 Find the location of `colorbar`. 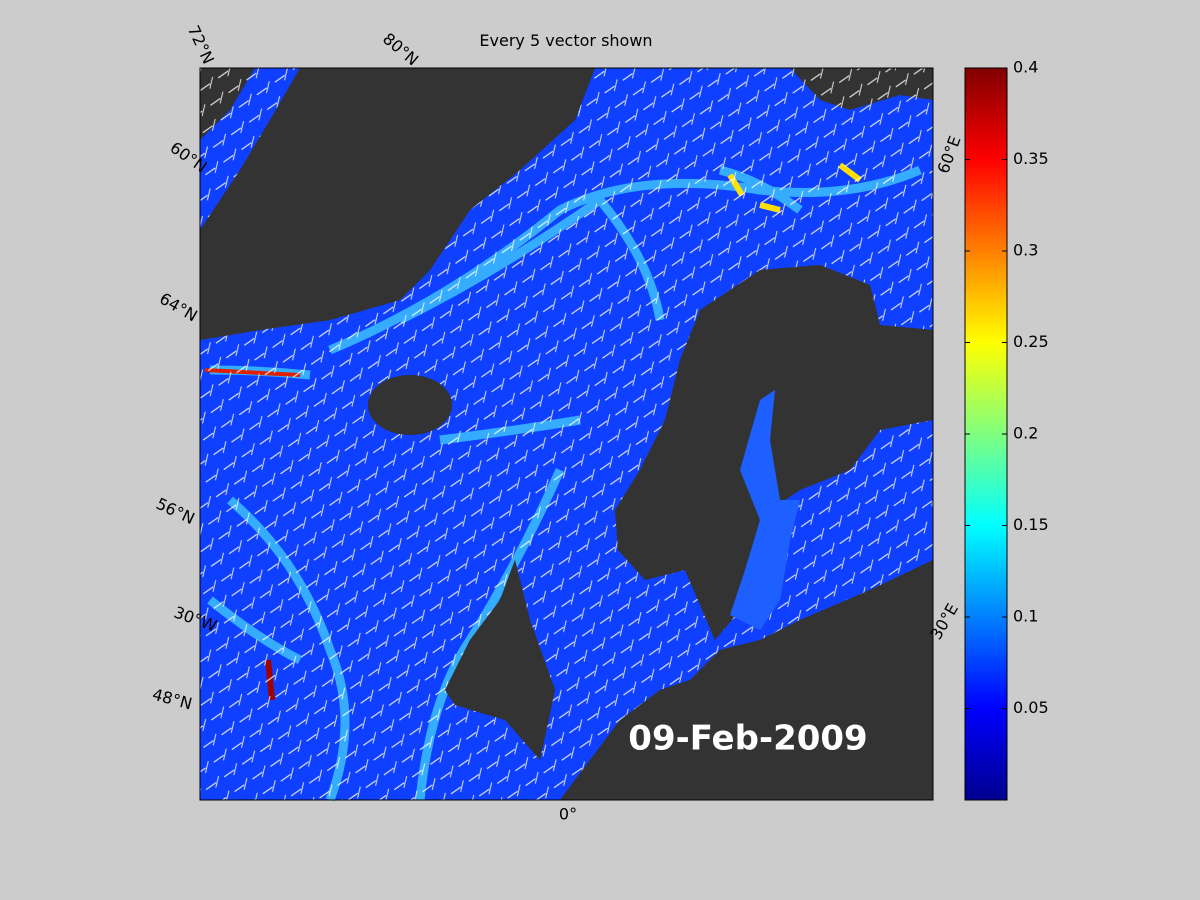

colorbar is located at coordinates (986, 434).